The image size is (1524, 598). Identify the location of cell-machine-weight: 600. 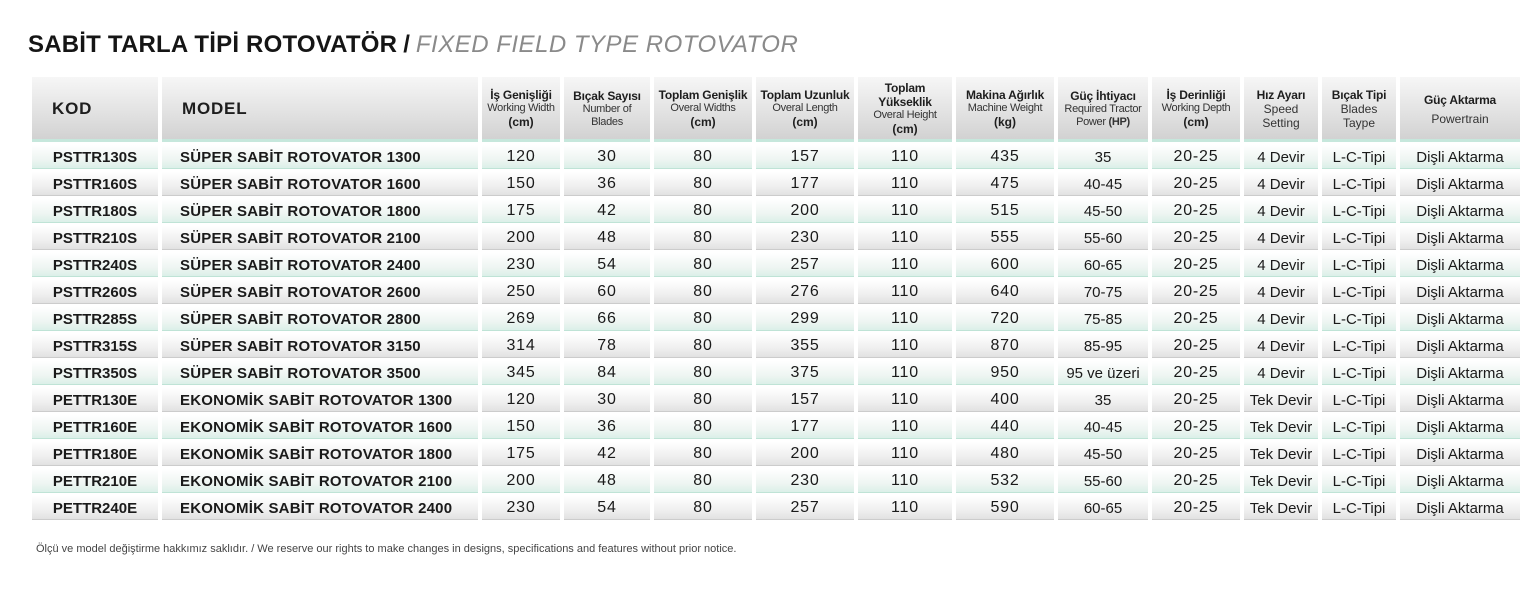
(1005, 265).